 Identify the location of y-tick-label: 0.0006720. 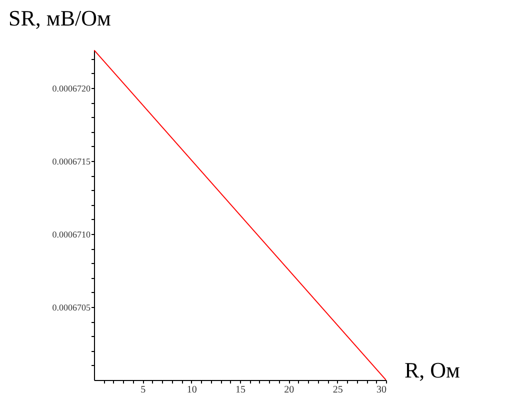
(71, 88).